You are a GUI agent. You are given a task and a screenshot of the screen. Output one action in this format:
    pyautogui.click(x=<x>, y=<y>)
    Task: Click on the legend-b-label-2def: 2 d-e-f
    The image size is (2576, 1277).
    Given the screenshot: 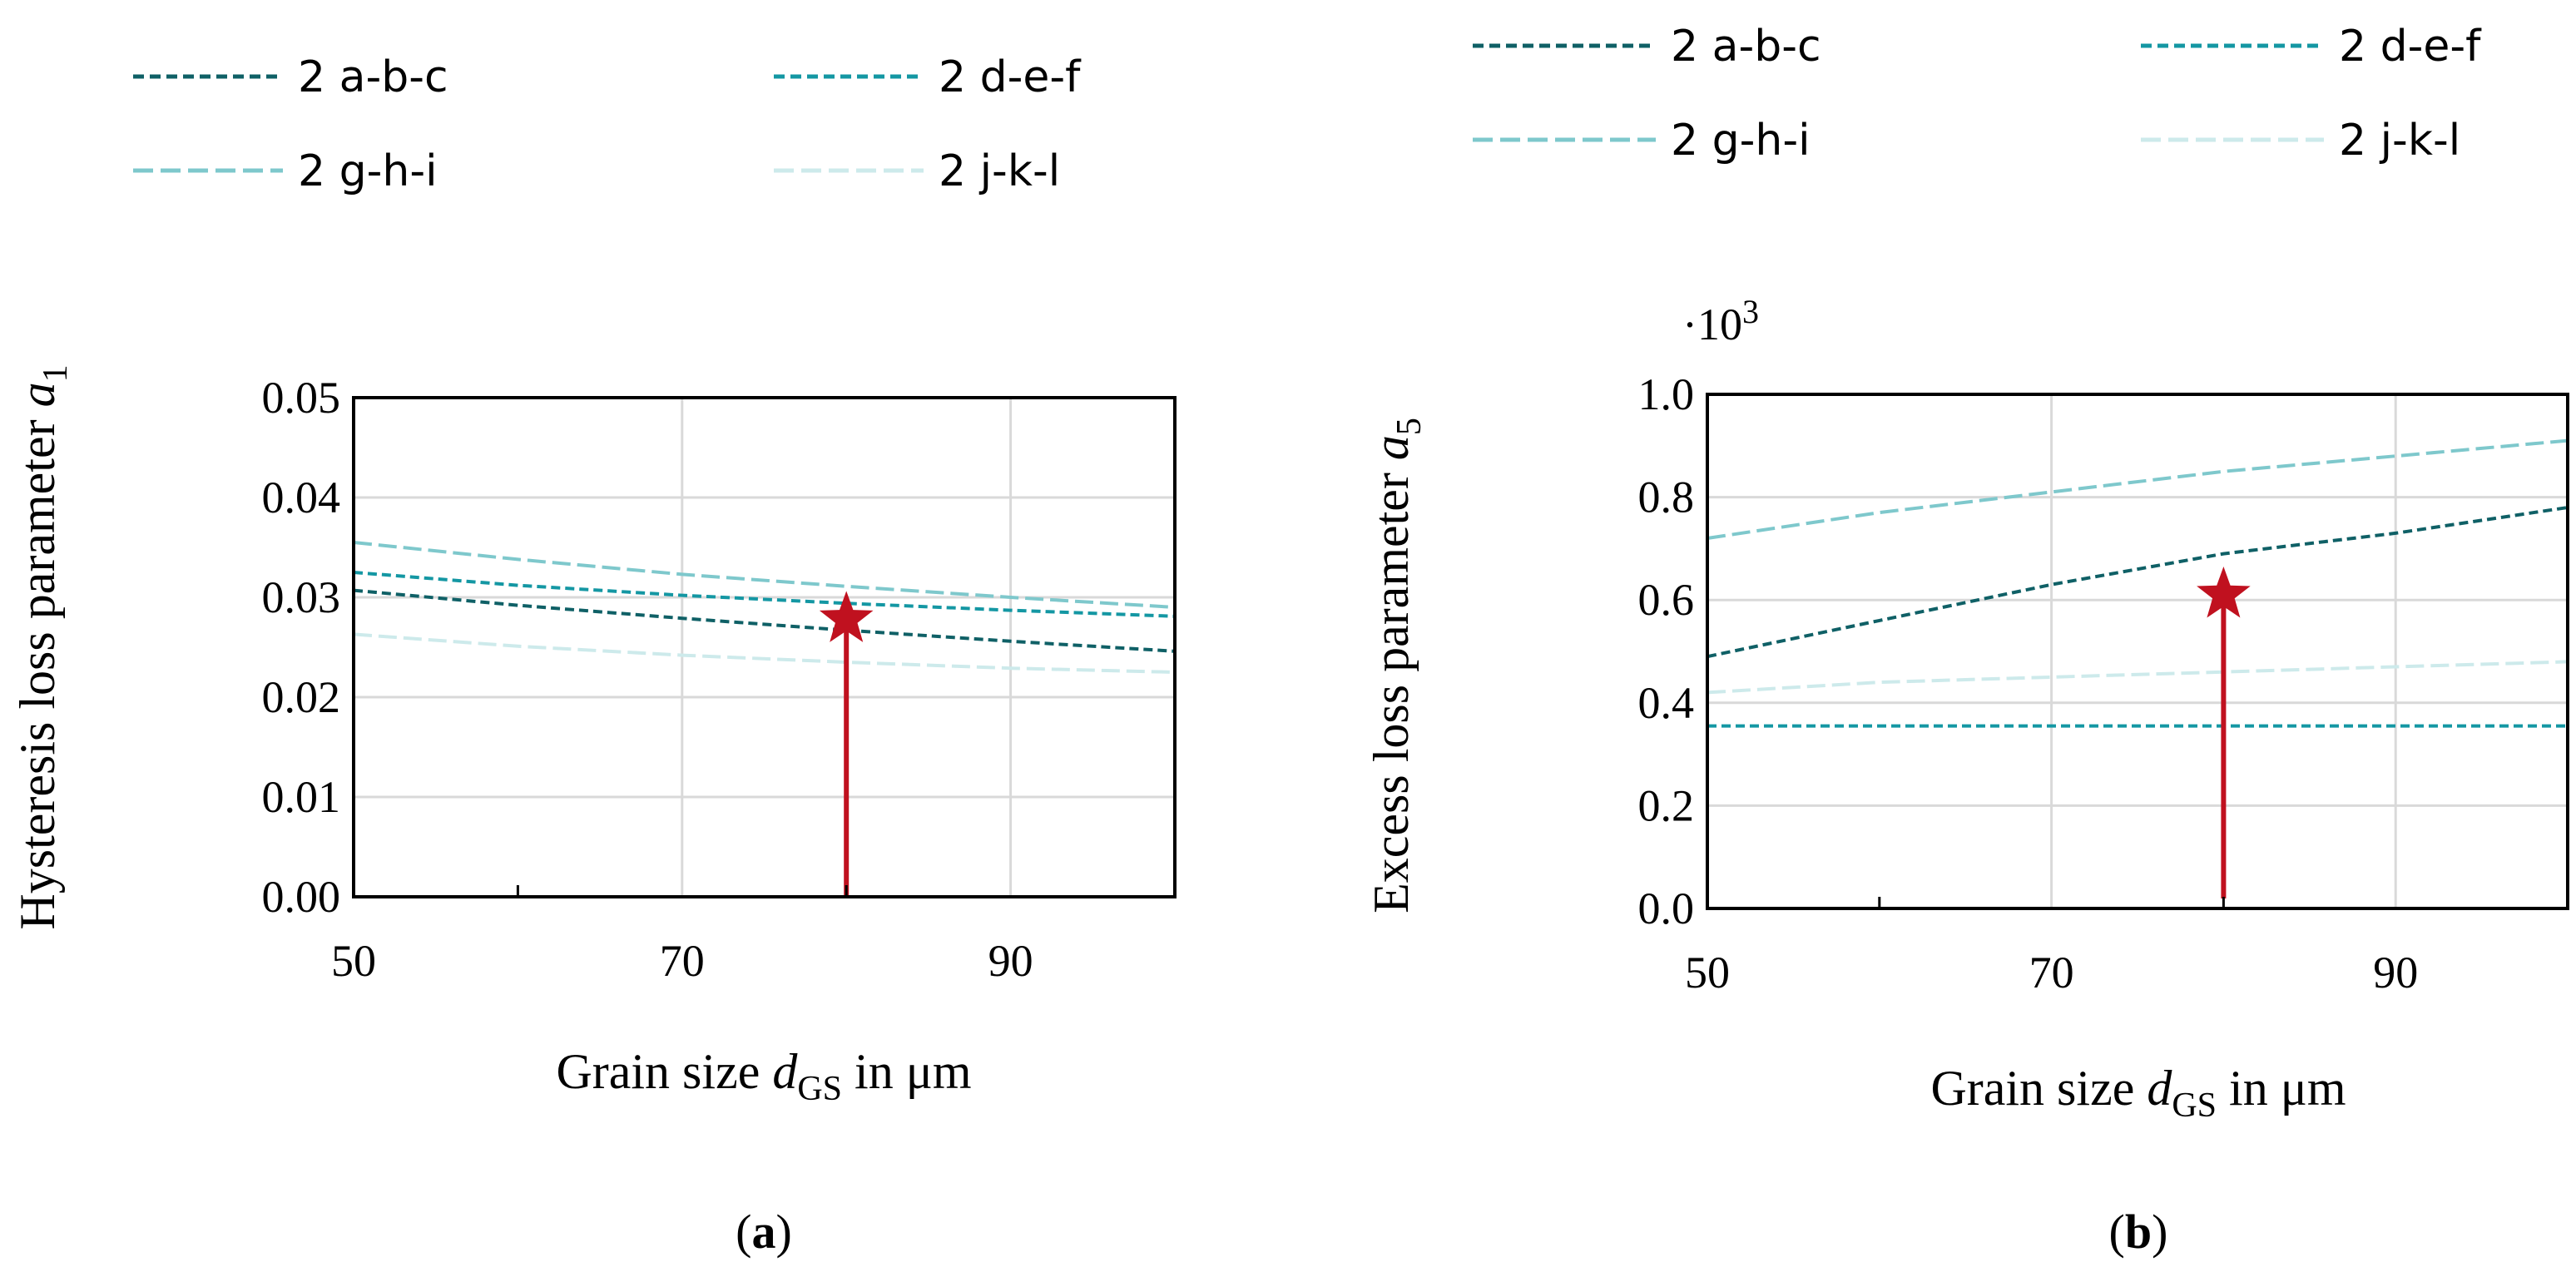 What is the action you would take?
    pyautogui.click(x=2410, y=47)
    